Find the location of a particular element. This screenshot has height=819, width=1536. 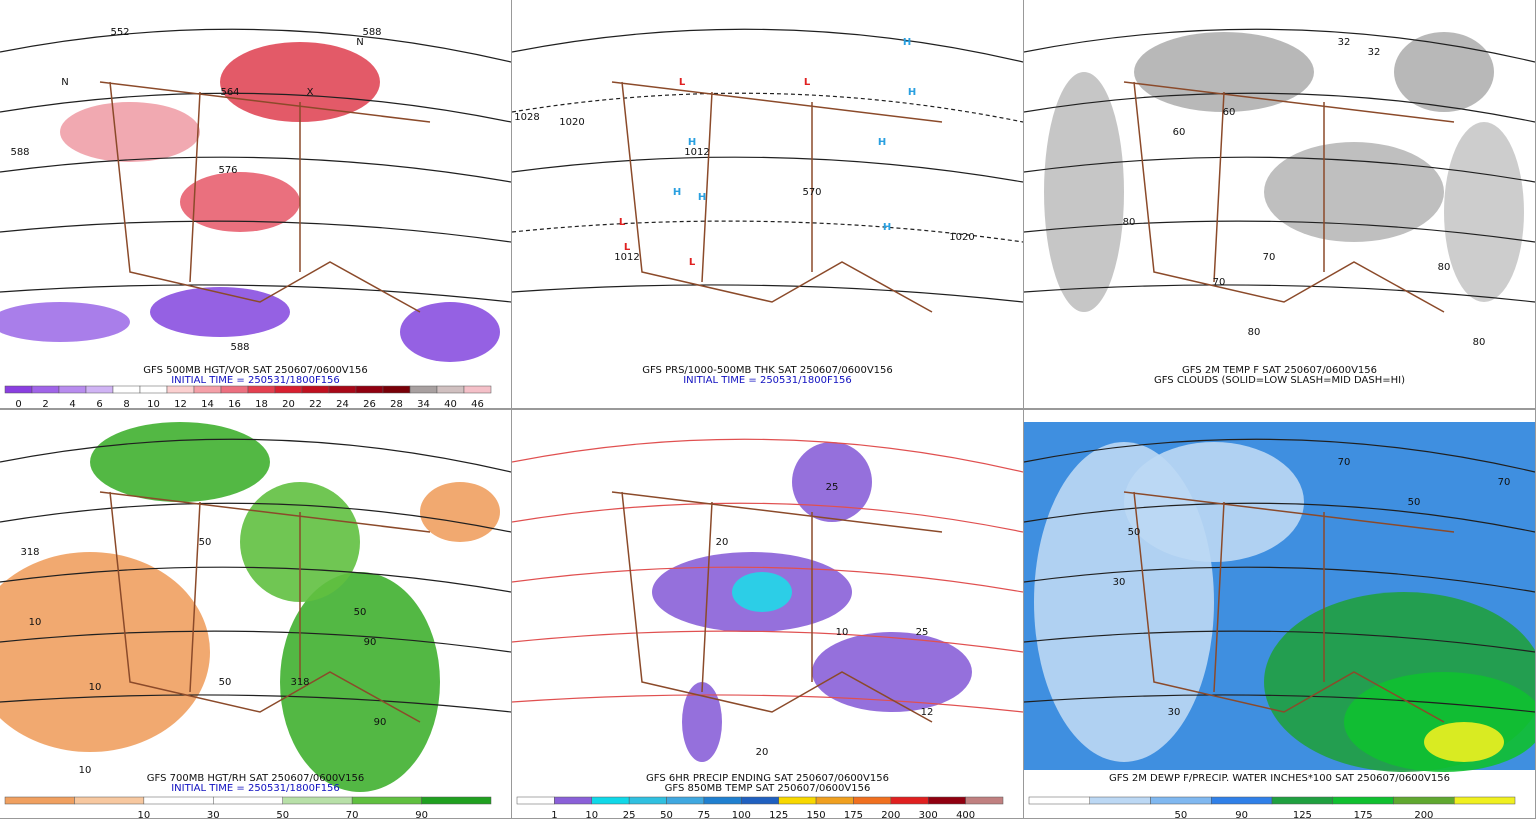

caption: GFS CLOUDS (SOLID=LOW SLASH=MID DASH=HI) is located at coordinates (1279, 380).